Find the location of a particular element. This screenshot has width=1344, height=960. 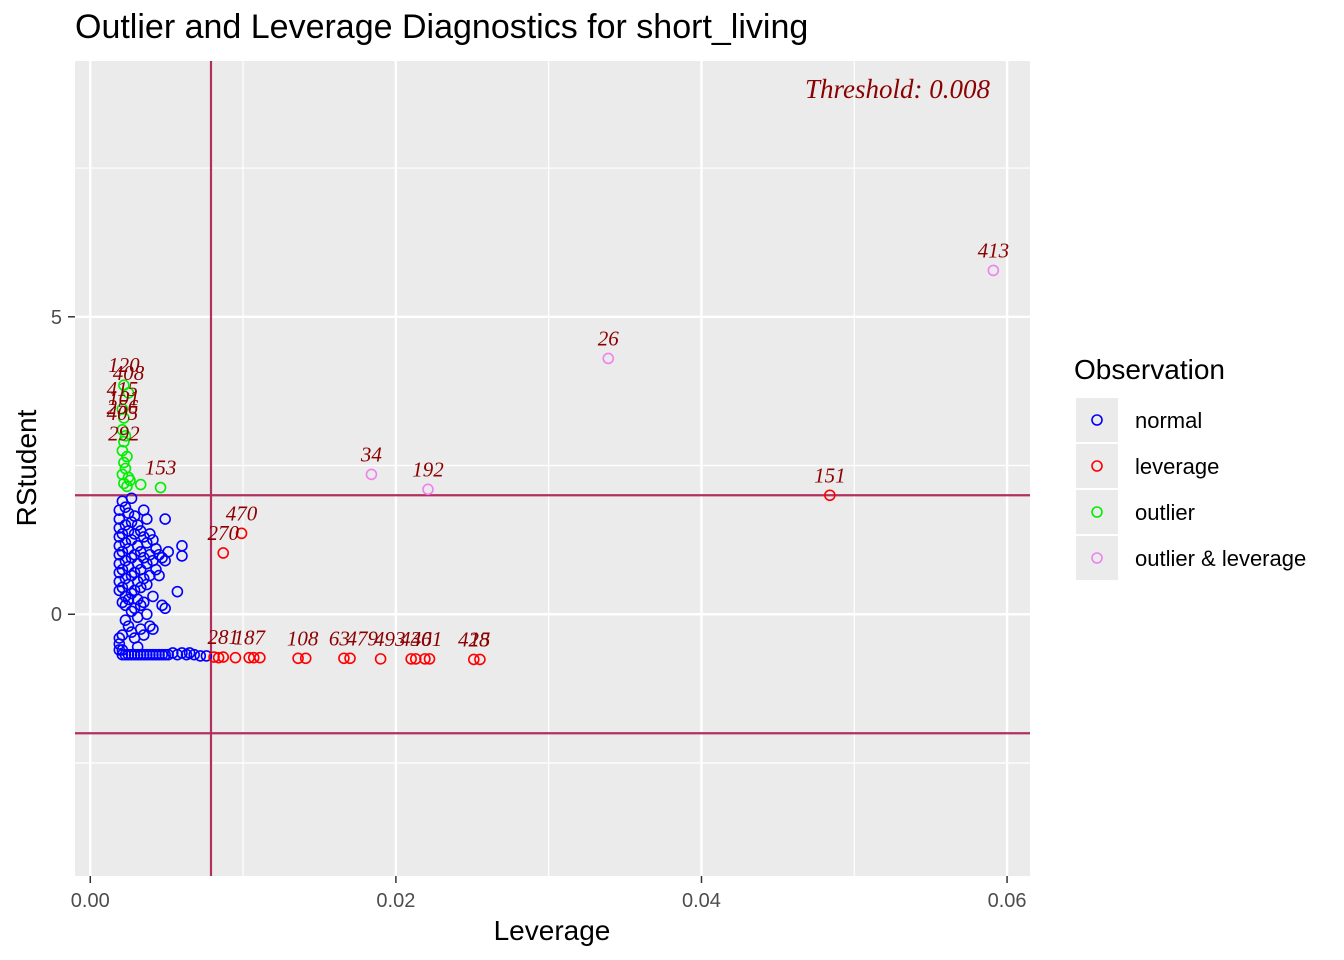

y-tick-label: 0 is located at coordinates (56, 615).